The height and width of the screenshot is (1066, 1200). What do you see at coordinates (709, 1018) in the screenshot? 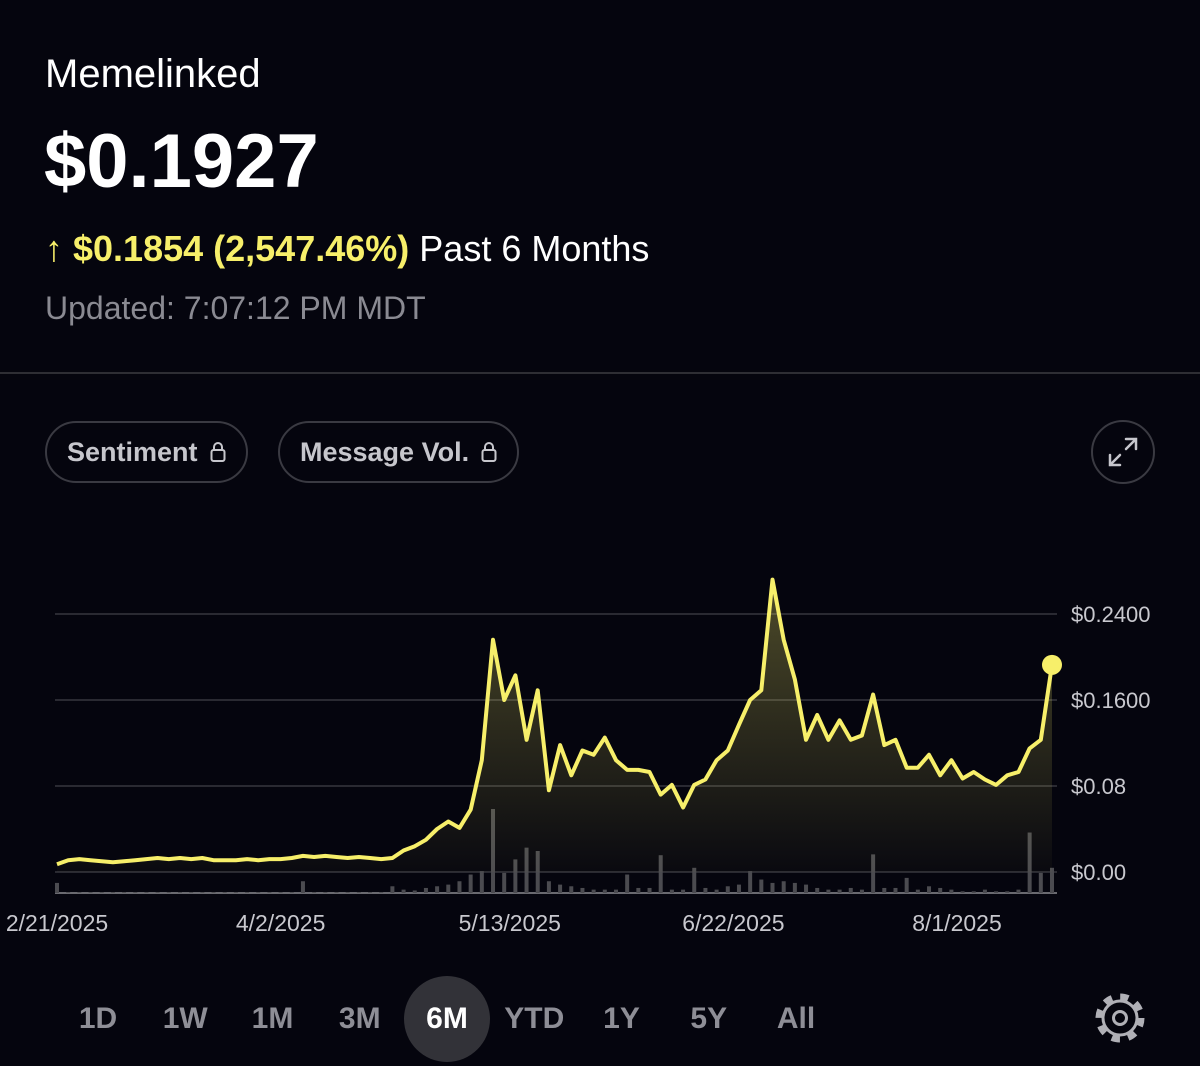
I see `range-button: 5Y` at bounding box center [709, 1018].